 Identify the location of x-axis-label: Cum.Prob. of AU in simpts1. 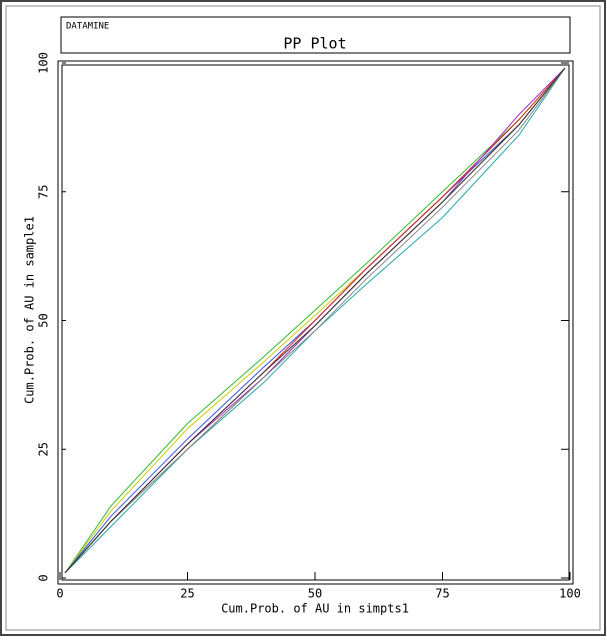
(315, 609).